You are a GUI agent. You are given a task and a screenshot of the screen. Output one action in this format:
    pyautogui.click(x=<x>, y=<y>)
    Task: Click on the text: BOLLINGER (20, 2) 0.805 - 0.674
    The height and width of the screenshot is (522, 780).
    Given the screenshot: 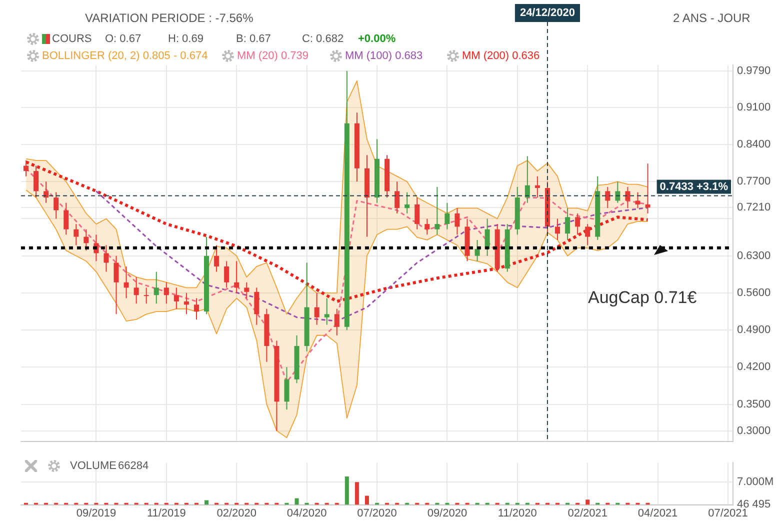 What is the action you would take?
    pyautogui.click(x=125, y=56)
    